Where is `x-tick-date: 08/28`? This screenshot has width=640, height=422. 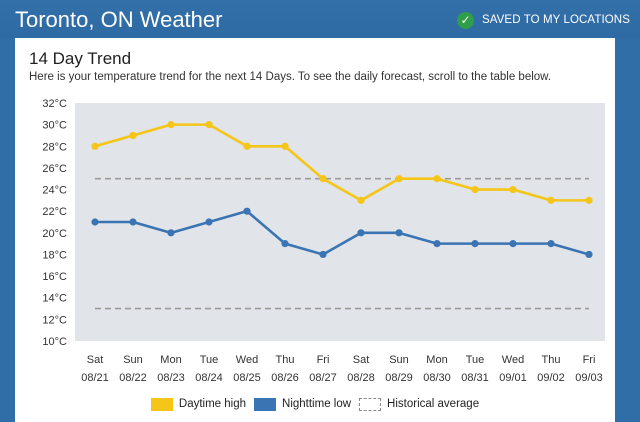 x-tick-date: 08/28 is located at coordinates (361, 378).